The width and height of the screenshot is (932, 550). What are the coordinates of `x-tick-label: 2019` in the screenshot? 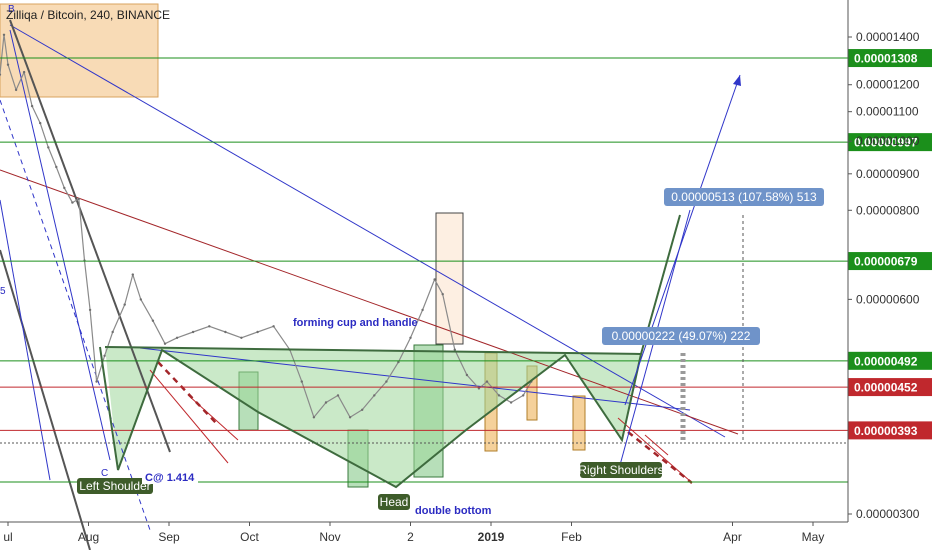 It's located at (491, 537).